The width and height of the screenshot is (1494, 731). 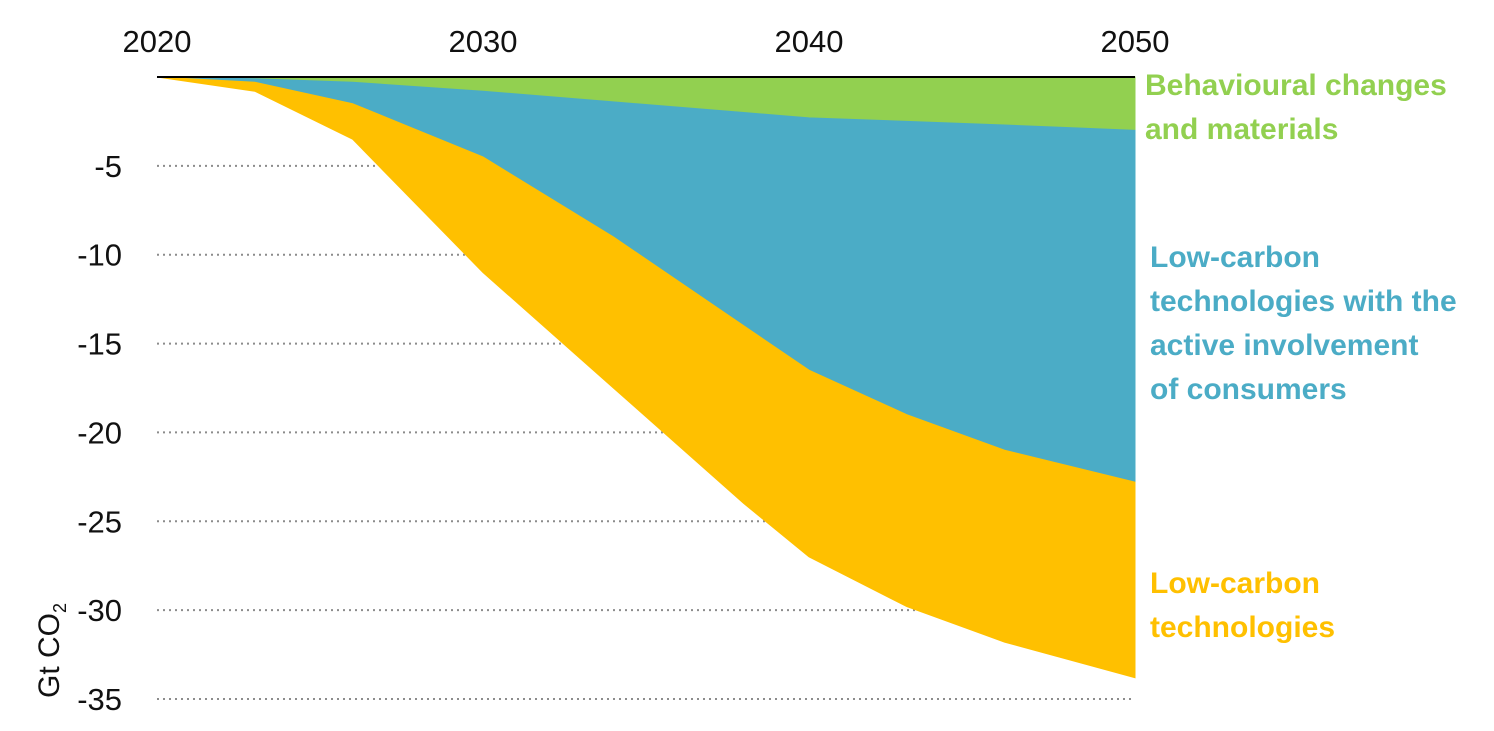 I want to click on series-label-line: of consumers, so click(x=1248, y=389).